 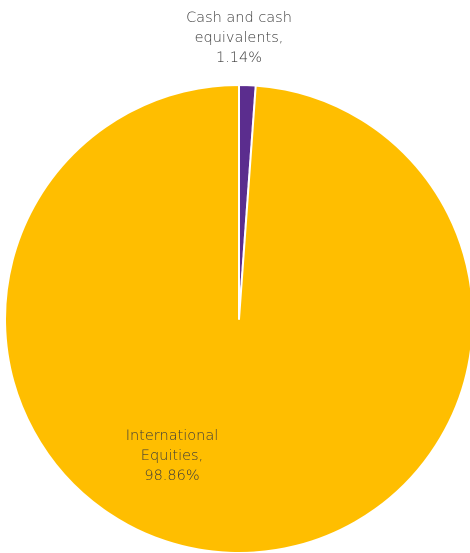 What do you see at coordinates (239, 58) in the screenshot?
I see `data-label-line: 1.14%` at bounding box center [239, 58].